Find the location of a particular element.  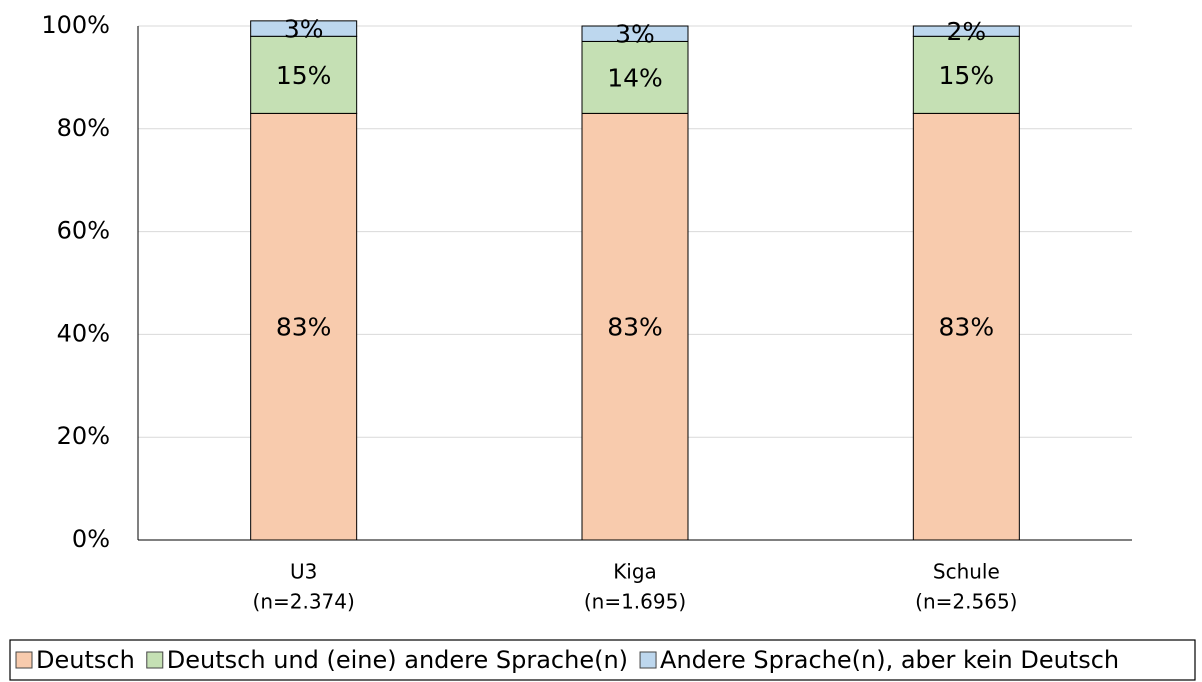

y-tick-label: 100% is located at coordinates (75, 25).